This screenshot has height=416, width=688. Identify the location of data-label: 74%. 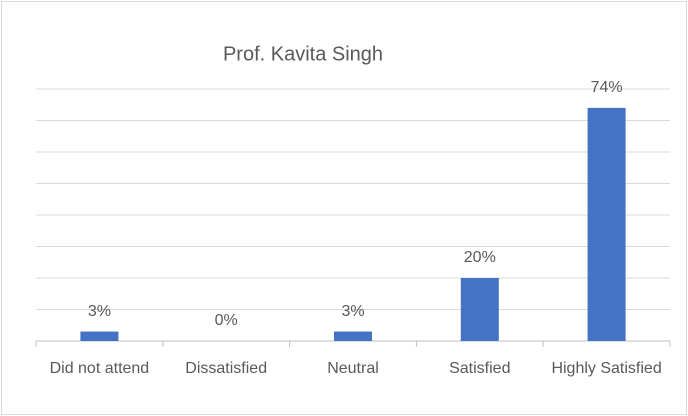
(607, 87).